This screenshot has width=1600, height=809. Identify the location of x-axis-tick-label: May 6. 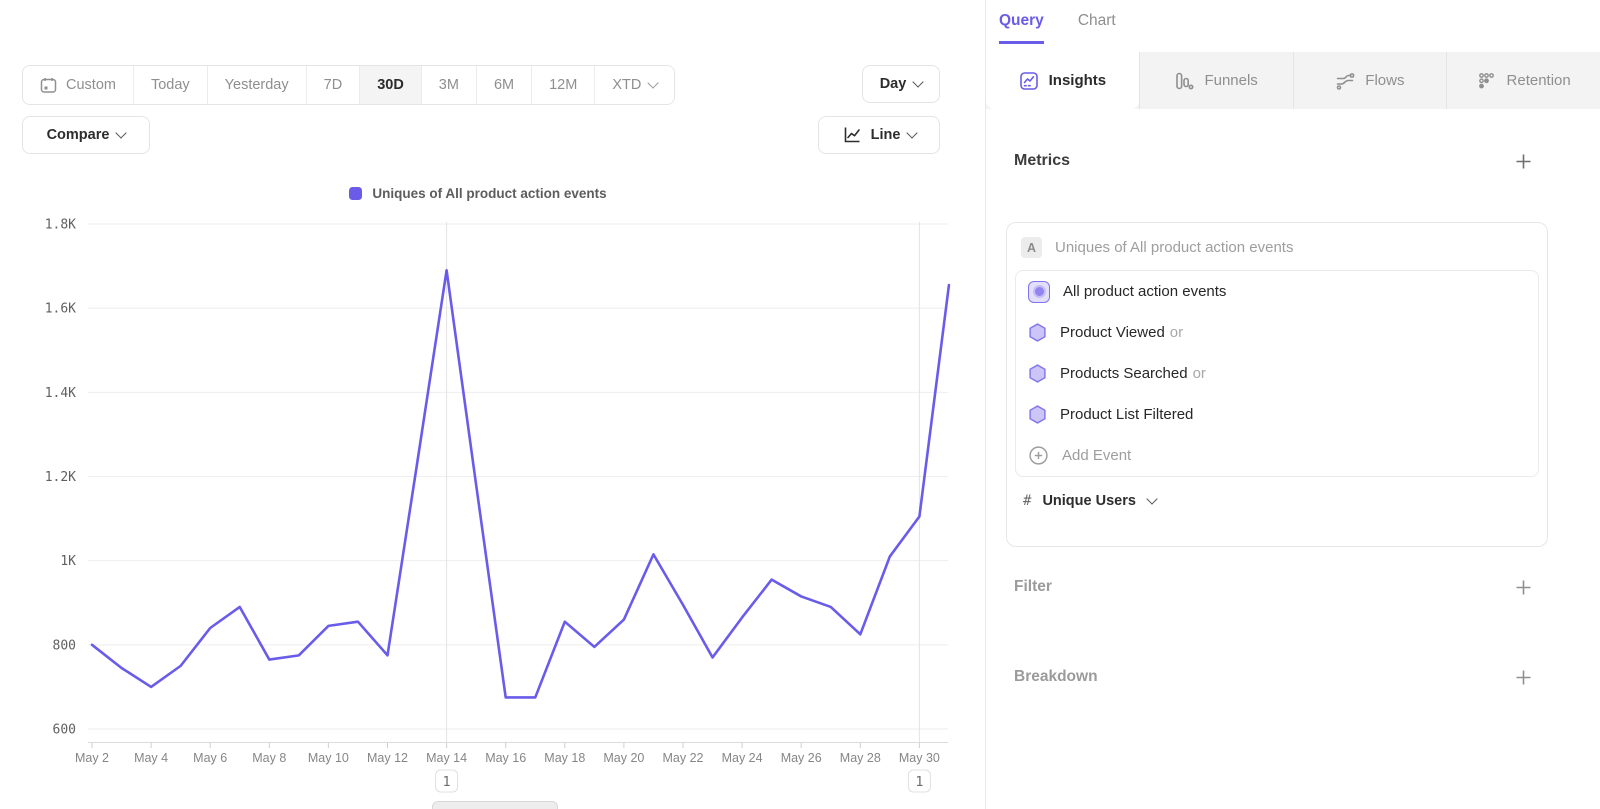
(210, 758).